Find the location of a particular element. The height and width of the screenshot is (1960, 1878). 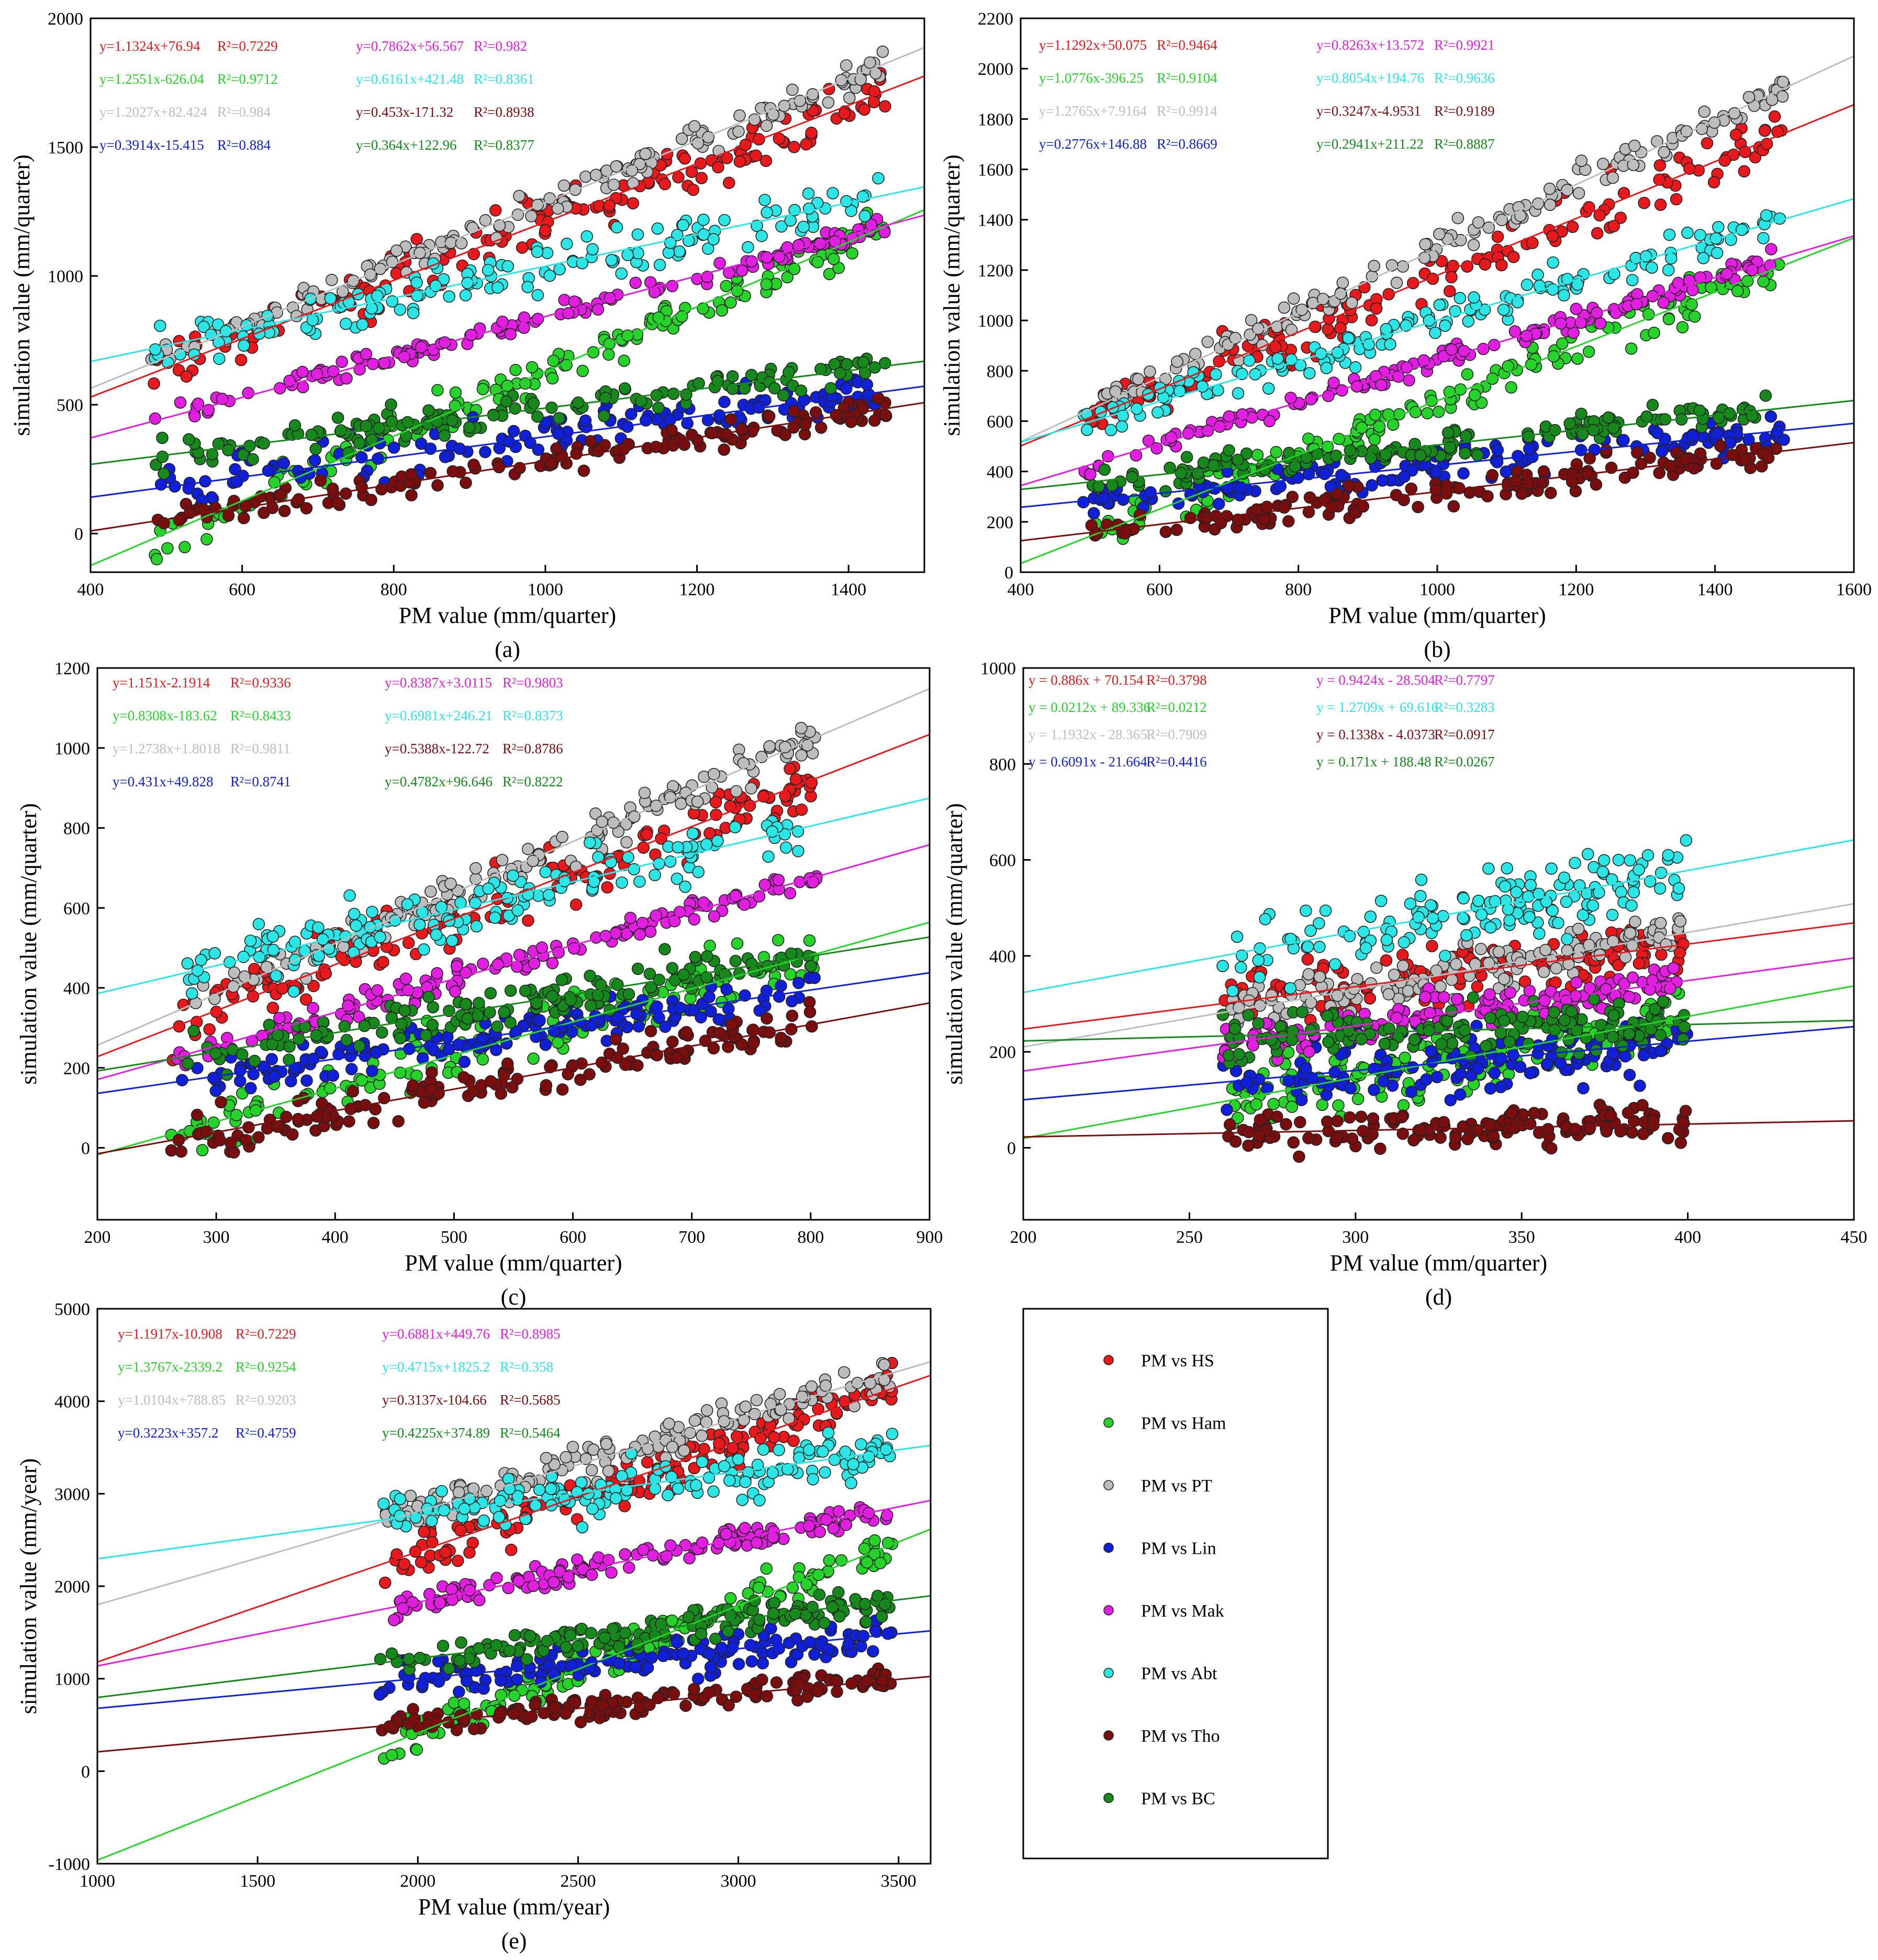

regression-equation: y=0.2941x+211.22 is located at coordinates (1370, 144).